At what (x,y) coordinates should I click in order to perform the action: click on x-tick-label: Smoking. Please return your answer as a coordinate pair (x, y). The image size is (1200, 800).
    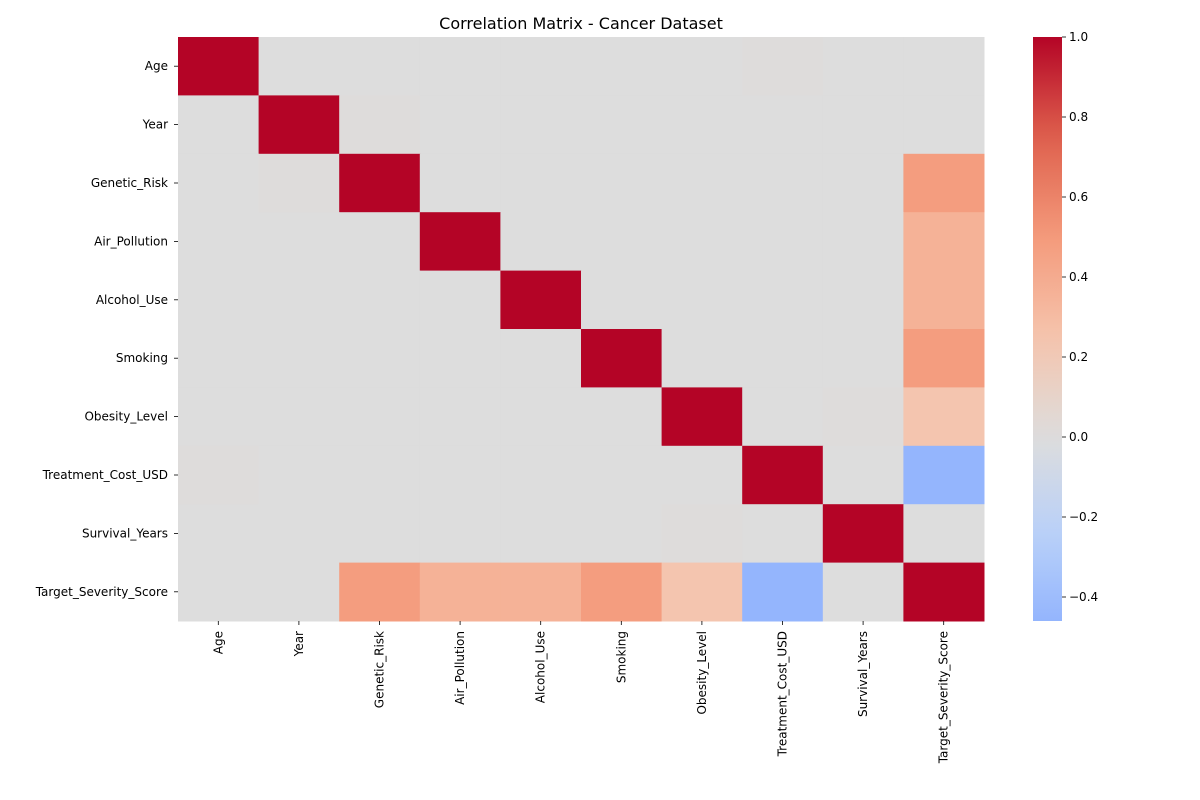
    Looking at the image, I should click on (621, 657).